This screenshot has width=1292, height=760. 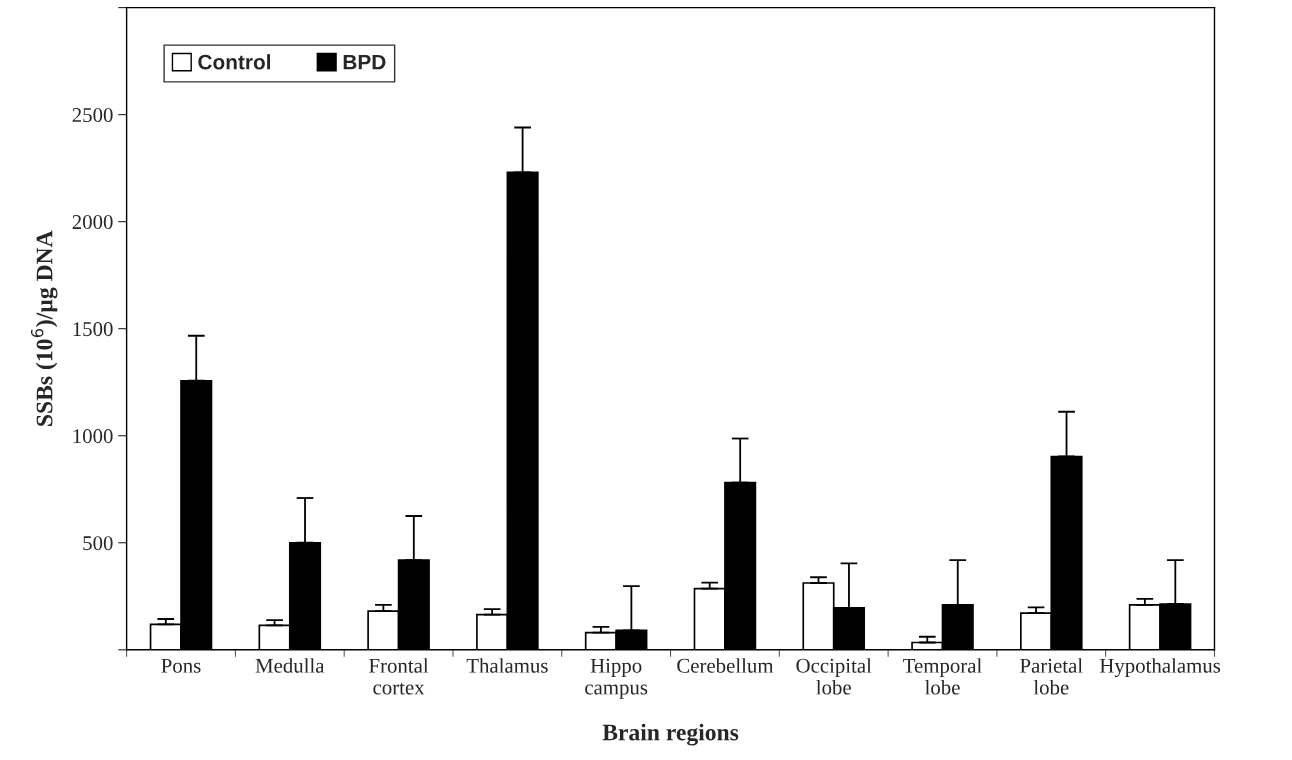 I want to click on y-tick-label: 2500, so click(x=92, y=115).